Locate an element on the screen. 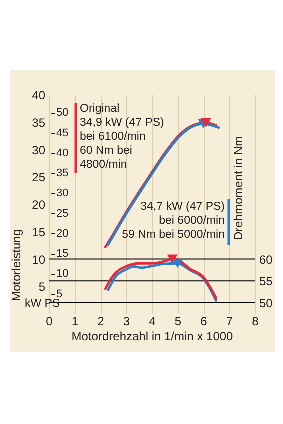 The image size is (283, 424). y-tick-label: 35 is located at coordinates (39, 123).